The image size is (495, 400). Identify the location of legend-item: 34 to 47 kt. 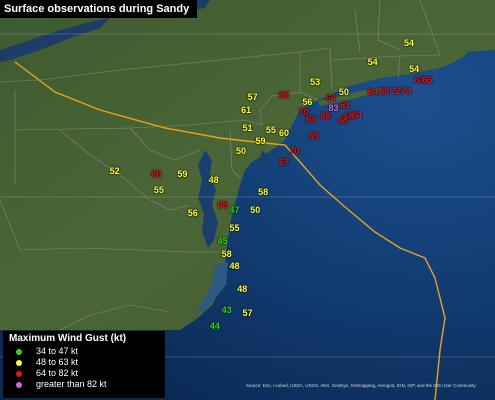
(84, 351).